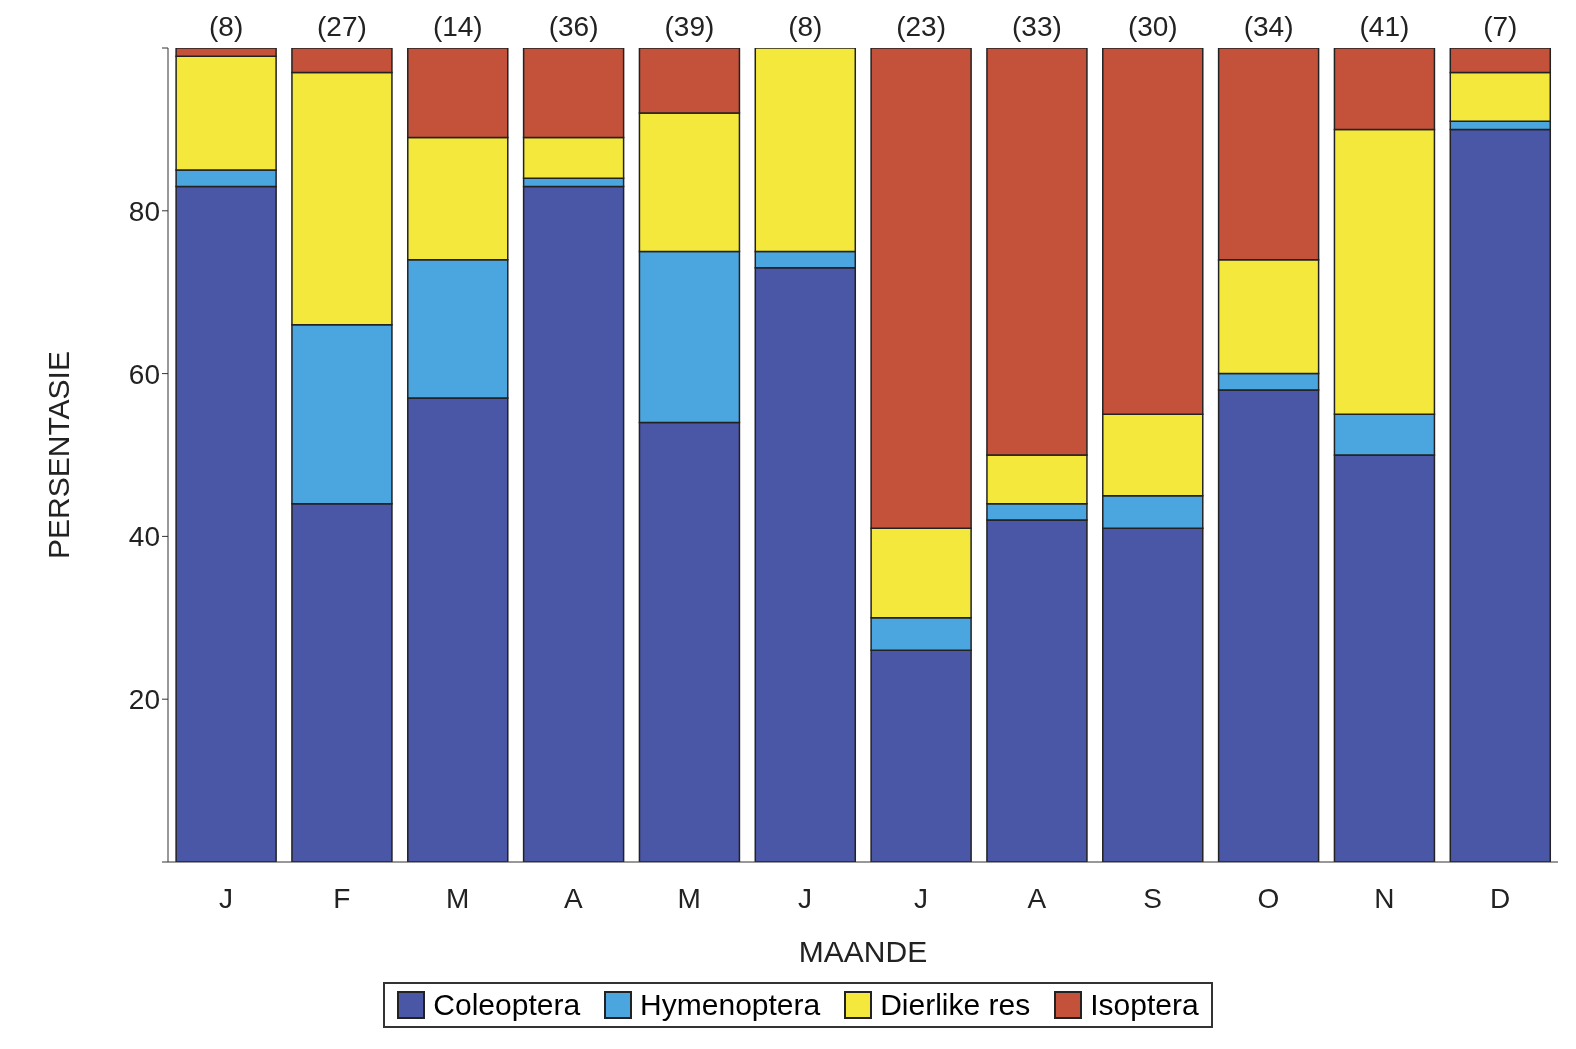 Image resolution: width=1576 pixels, height=1049 pixels. What do you see at coordinates (1152, 898) in the screenshot?
I see `x-tick-label: S` at bounding box center [1152, 898].